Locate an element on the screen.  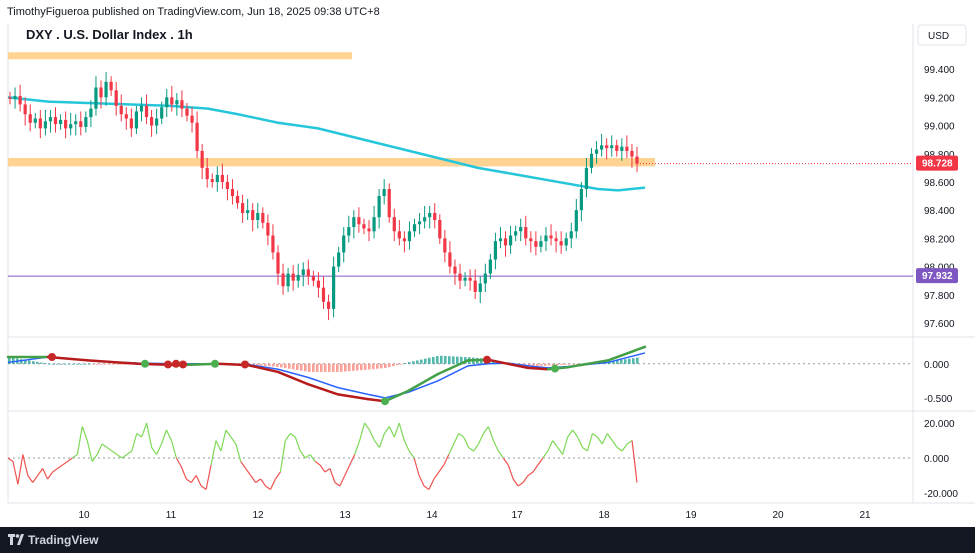
time-tick: 19 is located at coordinates (691, 515).